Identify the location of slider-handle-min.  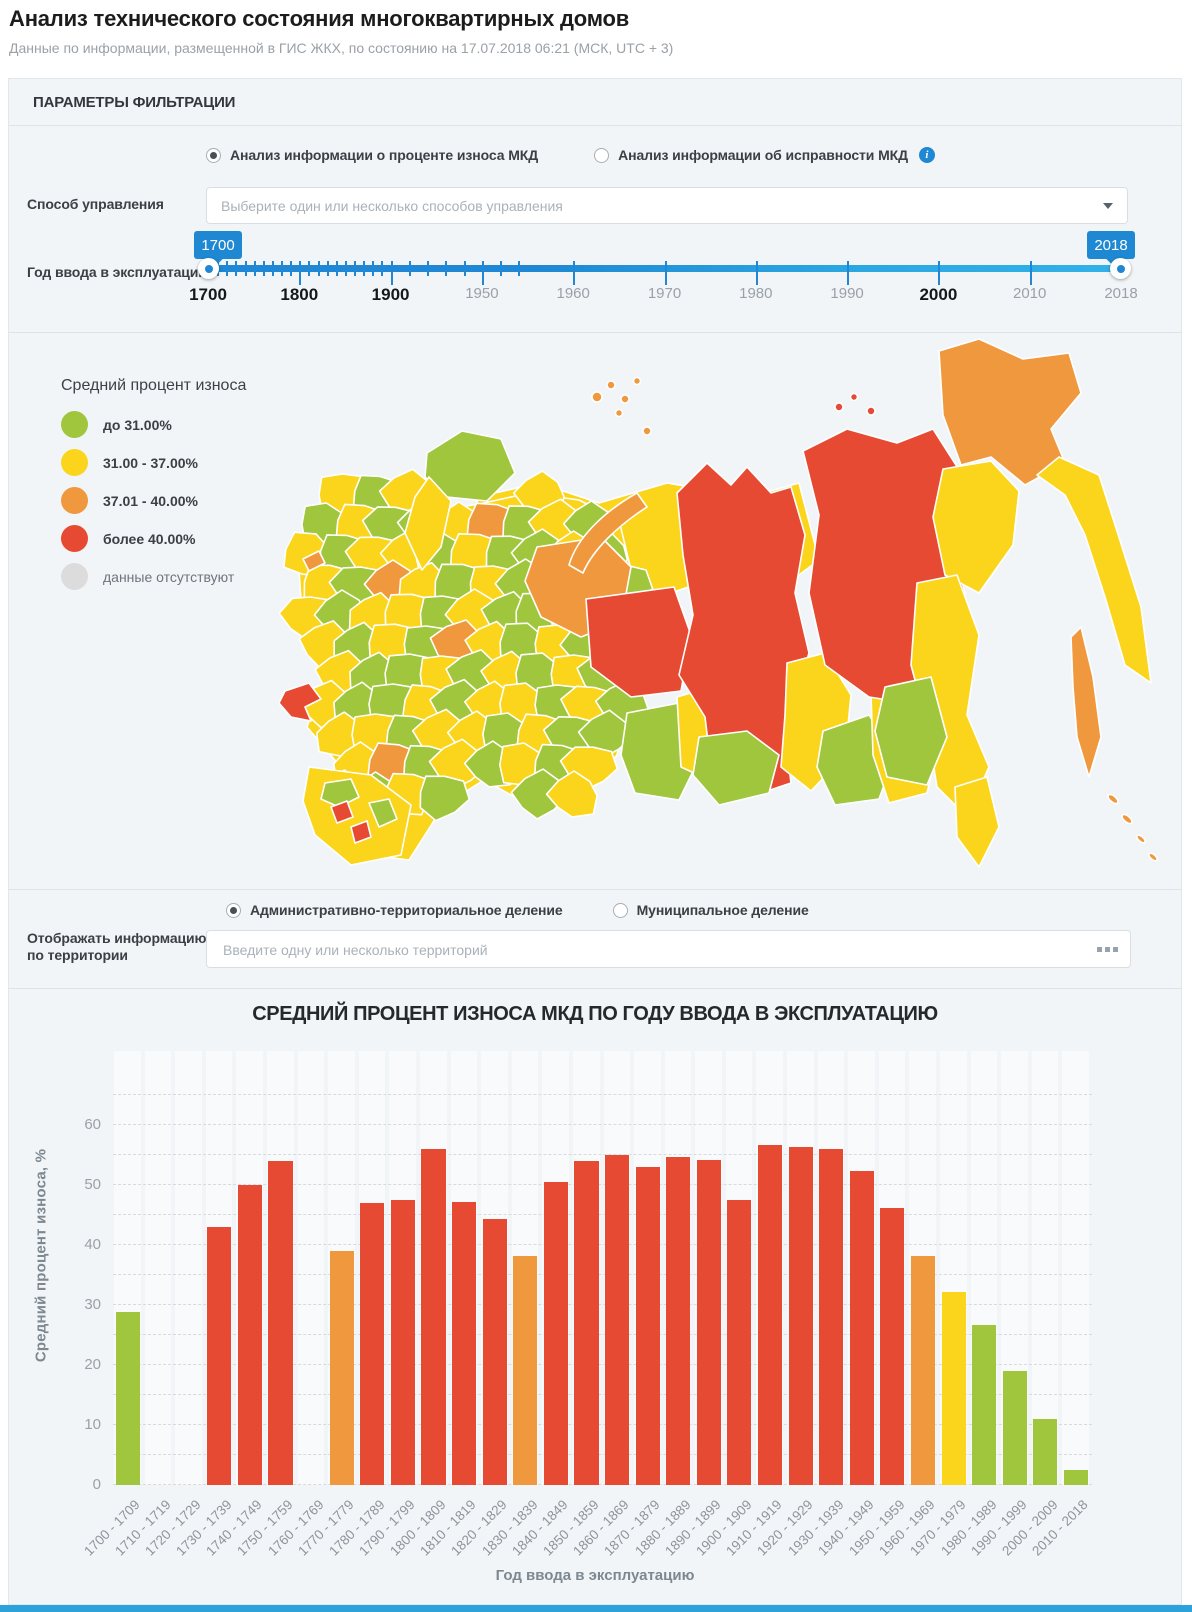
(208, 268).